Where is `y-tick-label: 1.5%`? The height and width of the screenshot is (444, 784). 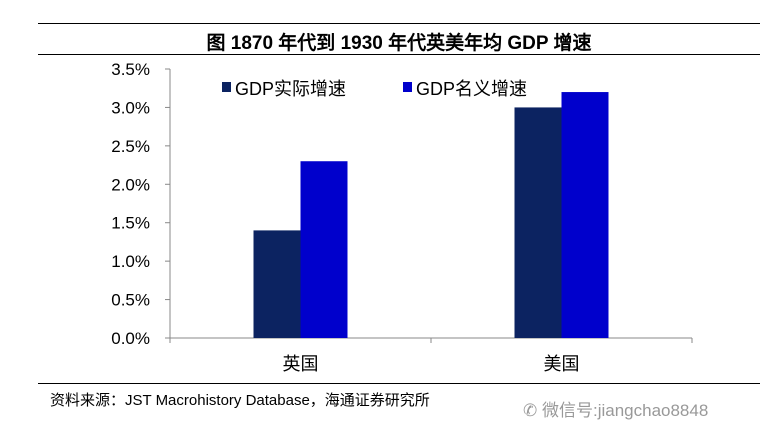
y-tick-label: 1.5% is located at coordinates (130, 223).